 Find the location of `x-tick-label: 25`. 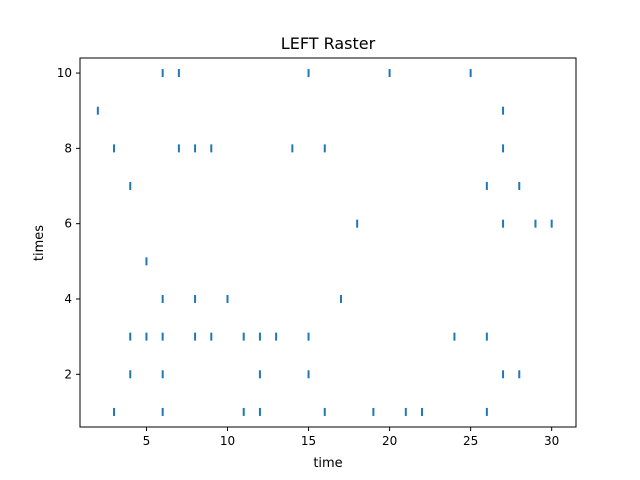

x-tick-label: 25 is located at coordinates (470, 441).